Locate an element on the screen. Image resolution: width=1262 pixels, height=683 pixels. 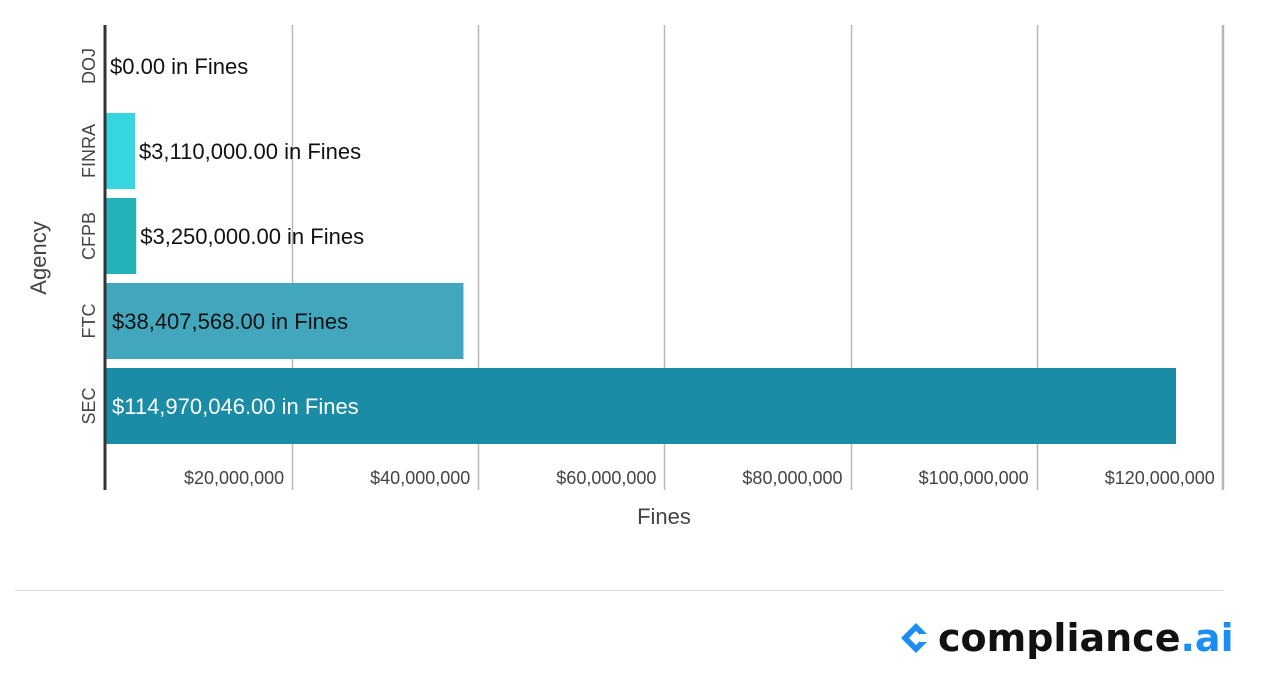
bar-ftc is located at coordinates (285, 321).